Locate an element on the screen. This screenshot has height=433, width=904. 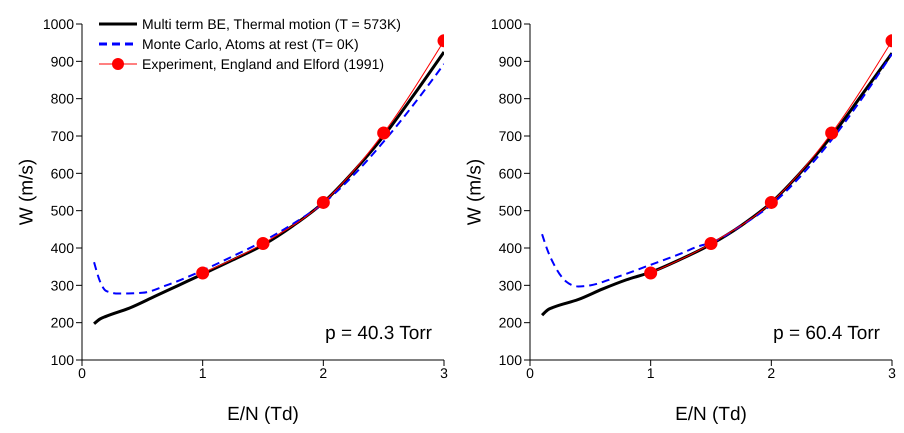
annotation: p = 60.4 Torr is located at coordinates (826, 334).